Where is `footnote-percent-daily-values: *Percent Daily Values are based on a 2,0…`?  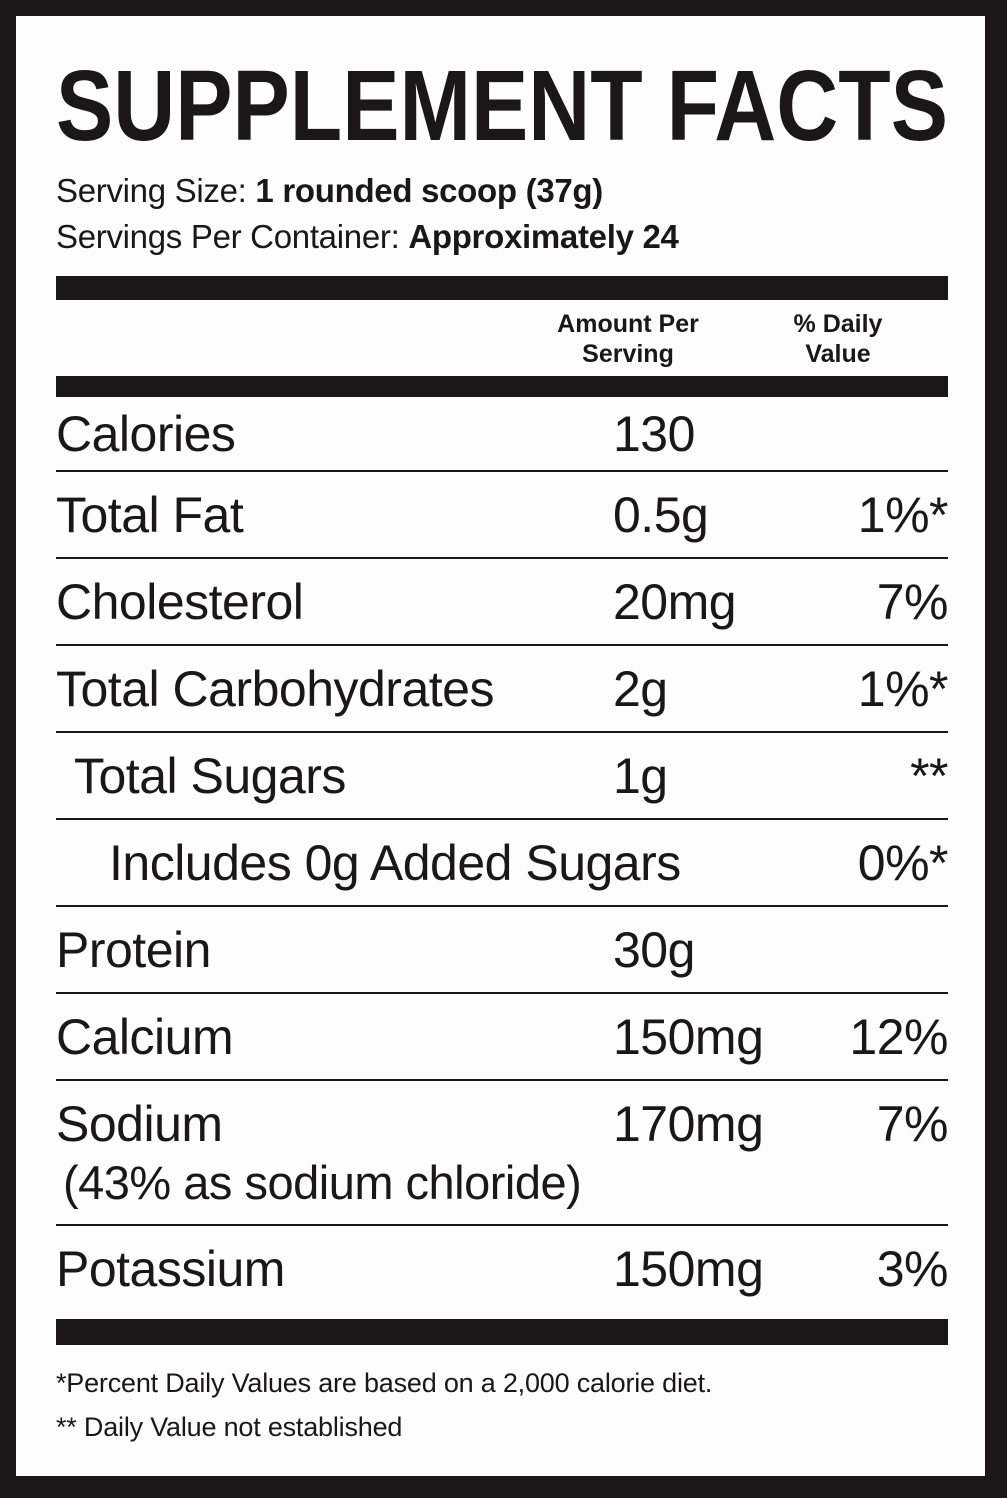 footnote-percent-daily-values: *Percent Daily Values are based on a 2,0… is located at coordinates (384, 1383).